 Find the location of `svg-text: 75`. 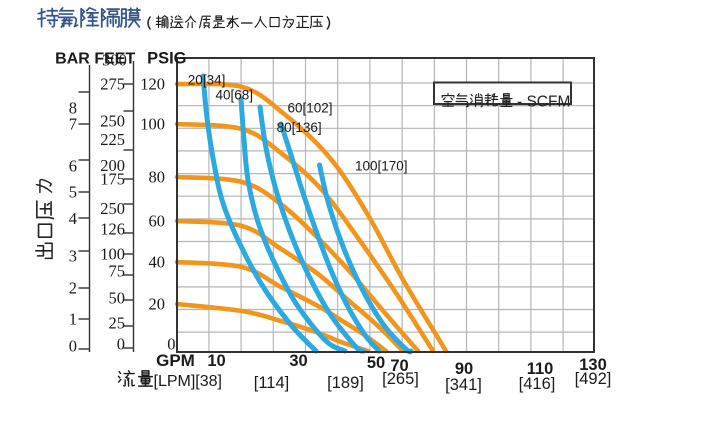

svg-text: 75 is located at coordinates (117, 271).